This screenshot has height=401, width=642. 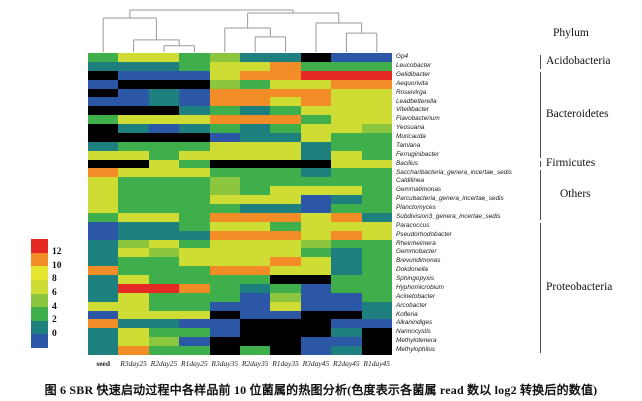 I want to click on row-label: Gelidibacter, so click(x=413, y=74).